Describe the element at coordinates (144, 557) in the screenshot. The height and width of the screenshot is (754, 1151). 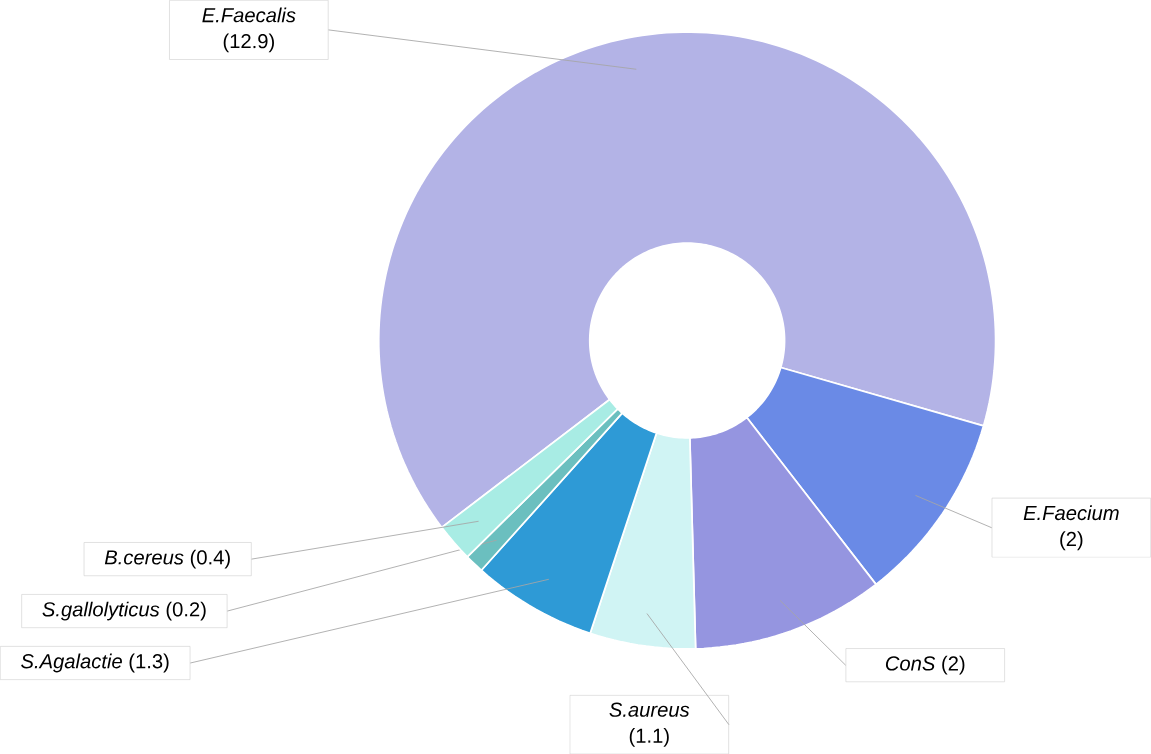
I see `slice-label: B.cereus` at that location.